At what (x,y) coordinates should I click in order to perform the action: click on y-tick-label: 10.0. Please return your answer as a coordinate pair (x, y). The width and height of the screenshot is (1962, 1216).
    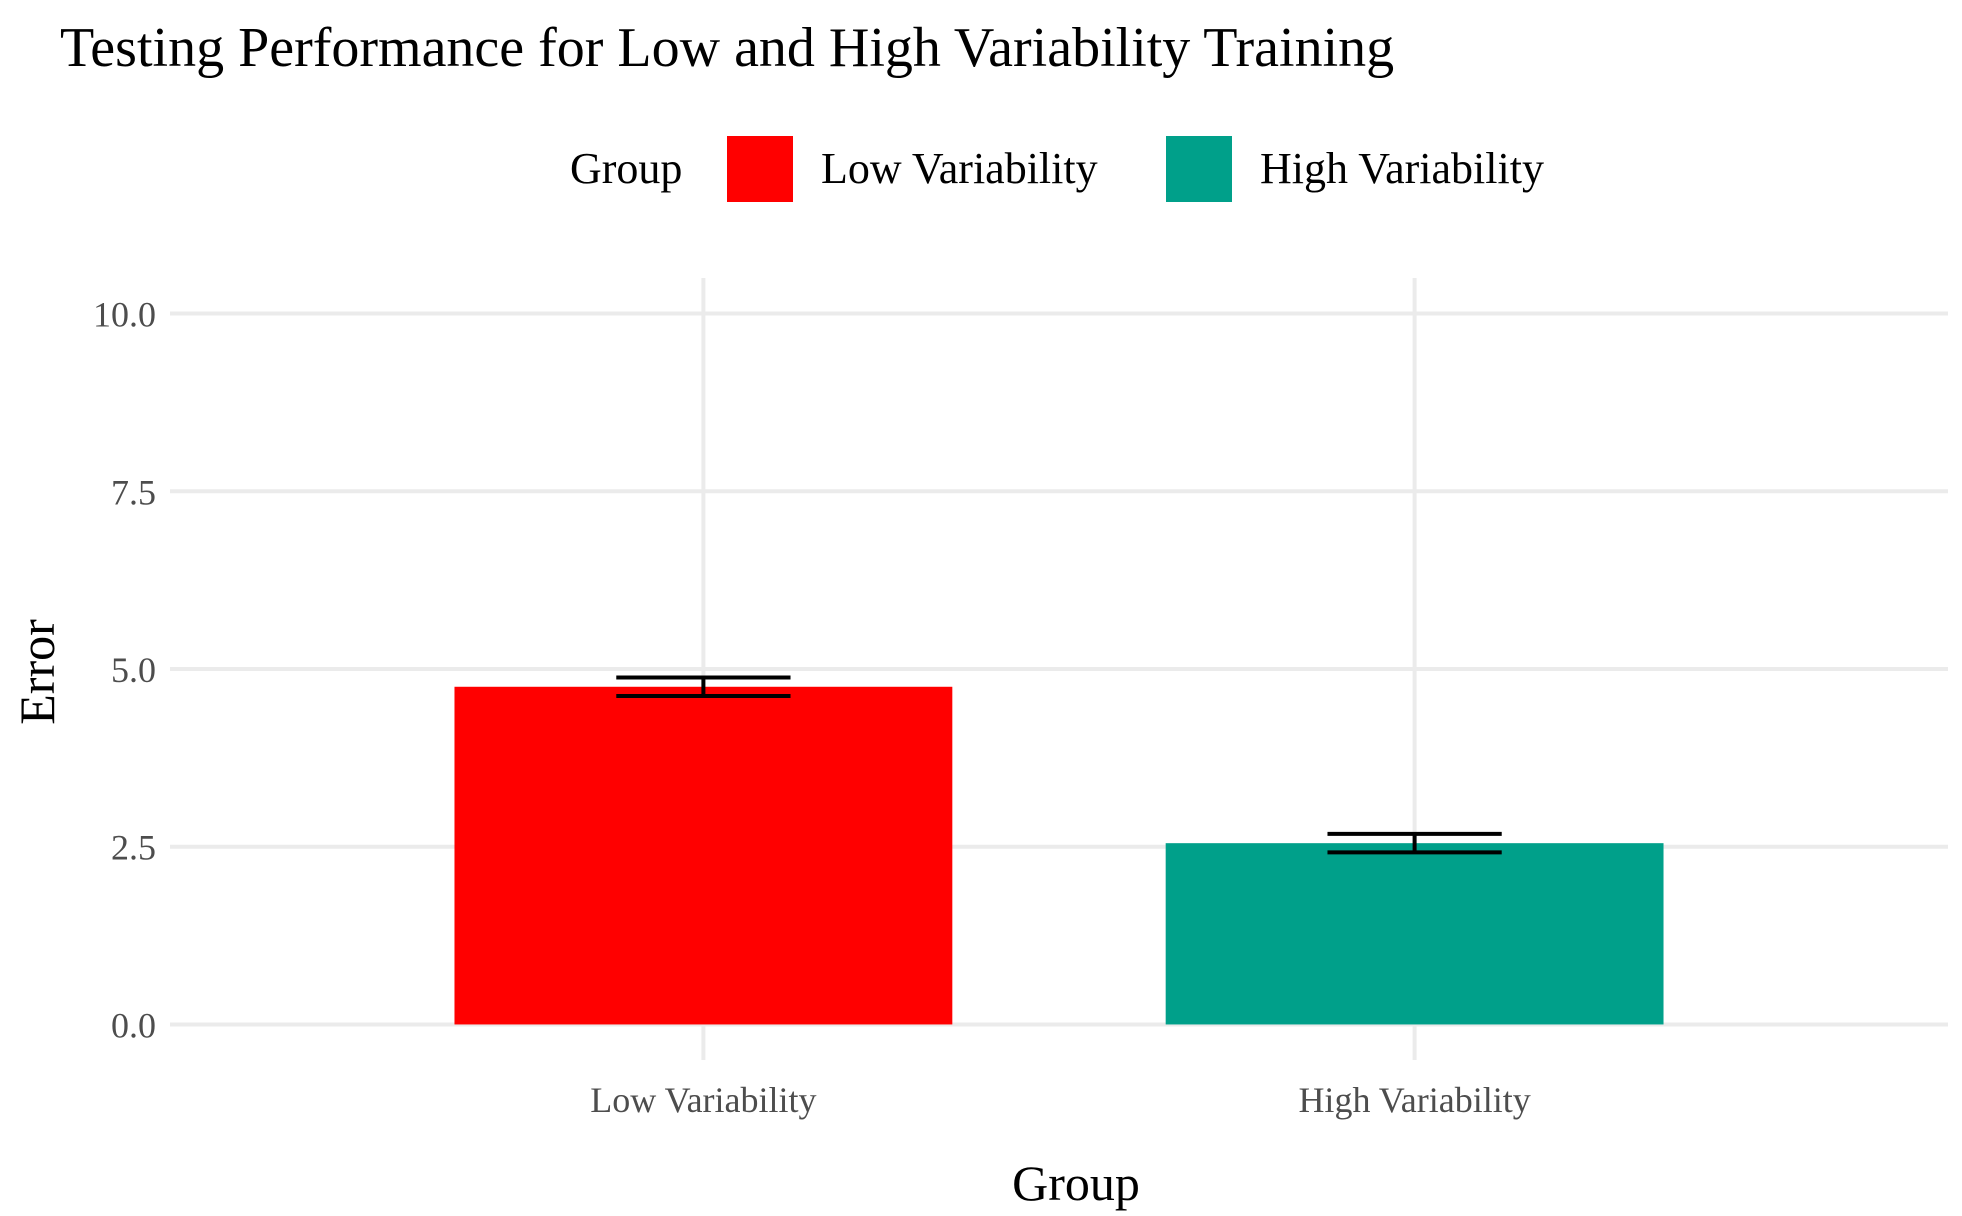
    Looking at the image, I should click on (124, 315).